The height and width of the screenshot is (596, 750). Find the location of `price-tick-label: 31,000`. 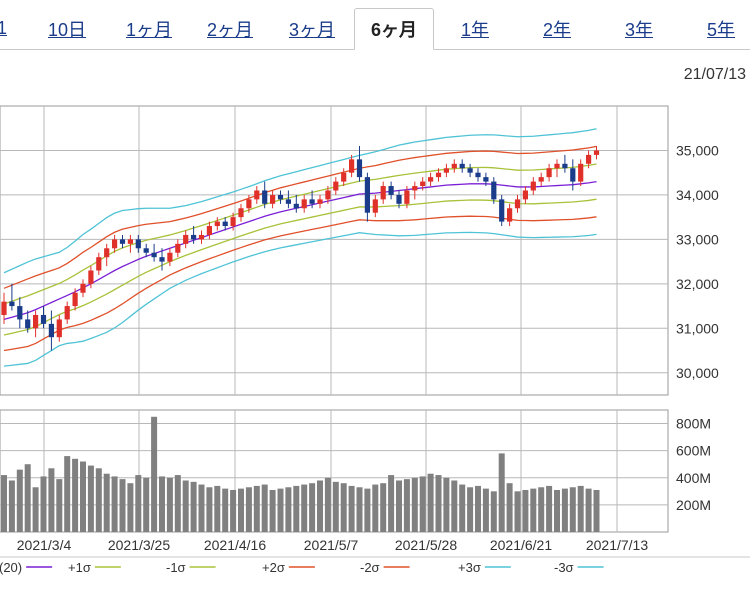

price-tick-label: 31,000 is located at coordinates (697, 328).